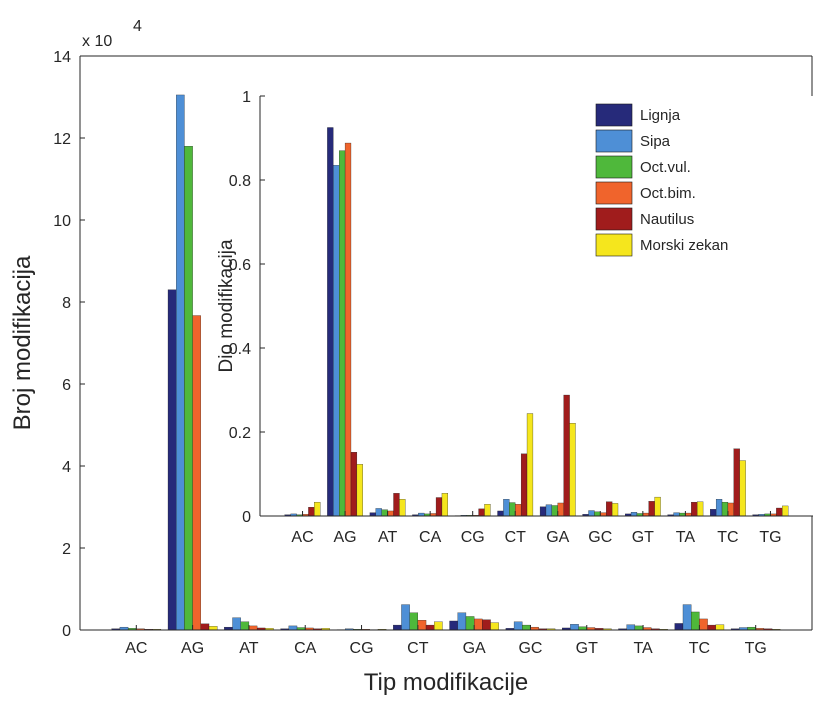  What do you see at coordinates (405, 617) in the screenshot?
I see `main-bar-sipa-ct` at bounding box center [405, 617].